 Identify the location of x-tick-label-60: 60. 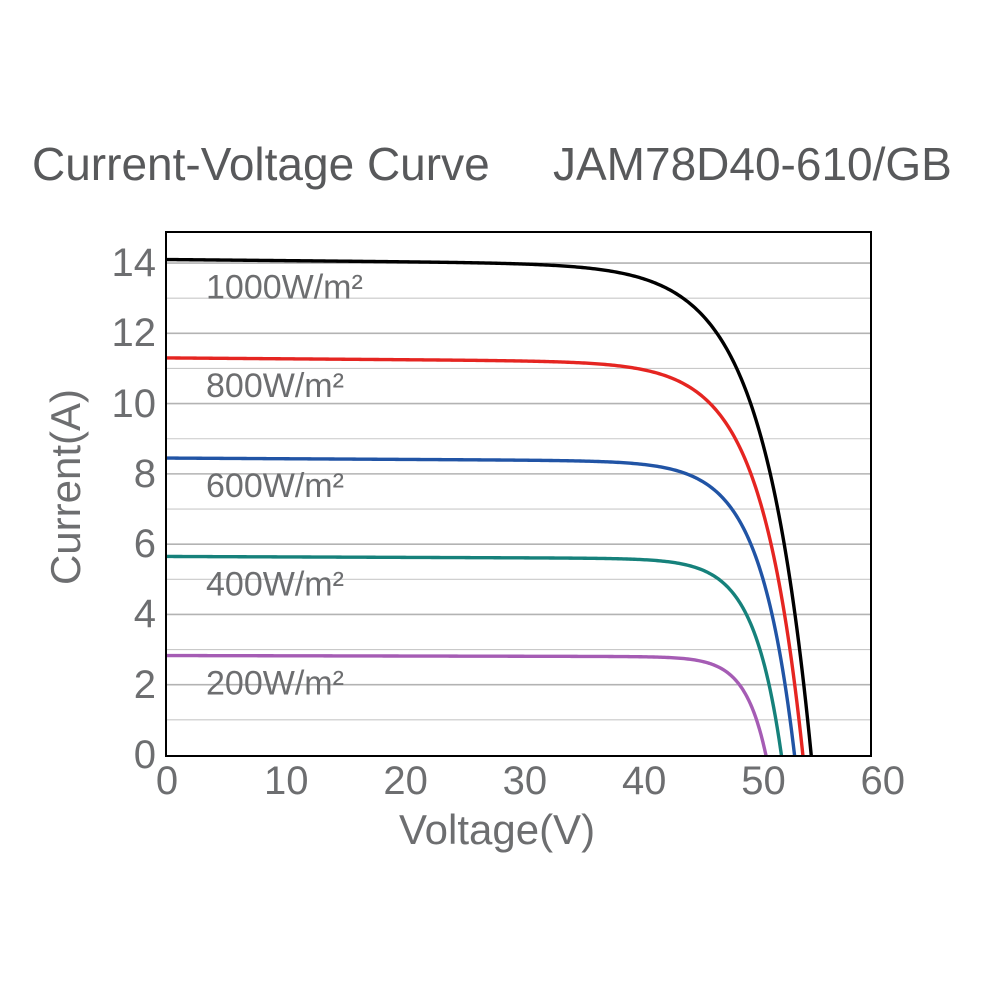
(883, 781).